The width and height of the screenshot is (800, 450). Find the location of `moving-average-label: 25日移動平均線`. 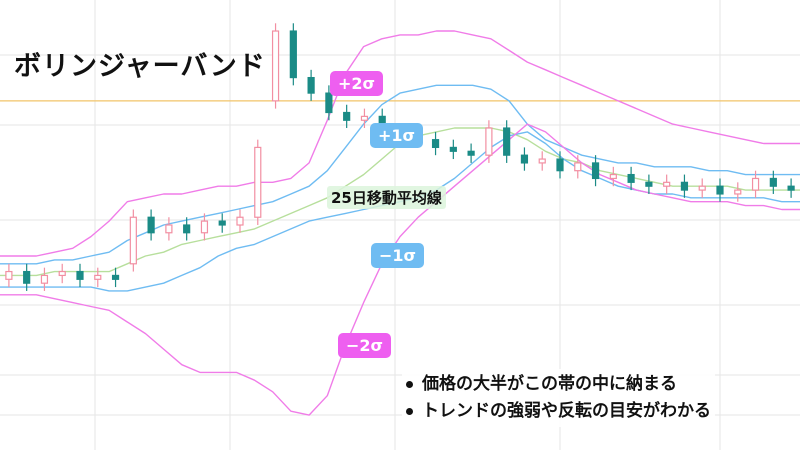

moving-average-label: 25日移動平均線 is located at coordinates (386, 197).